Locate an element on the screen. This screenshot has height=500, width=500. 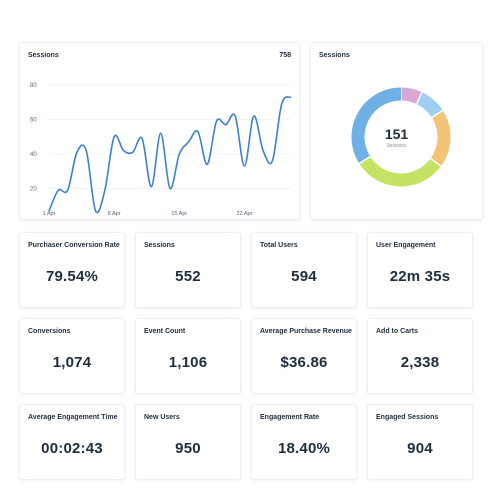
kpi-card-average-engagement-time: Average Engagement Time 00:02:43 is located at coordinates (72, 442).